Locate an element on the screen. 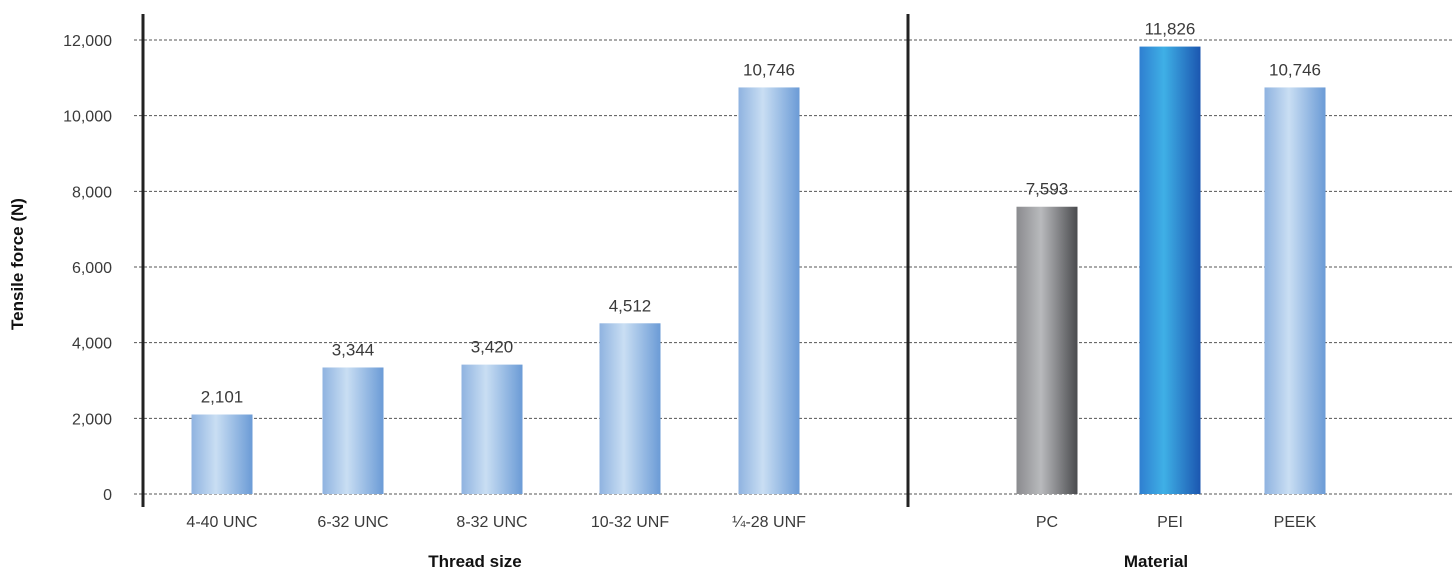  category-label: 4-40 UNC is located at coordinates (221, 522).